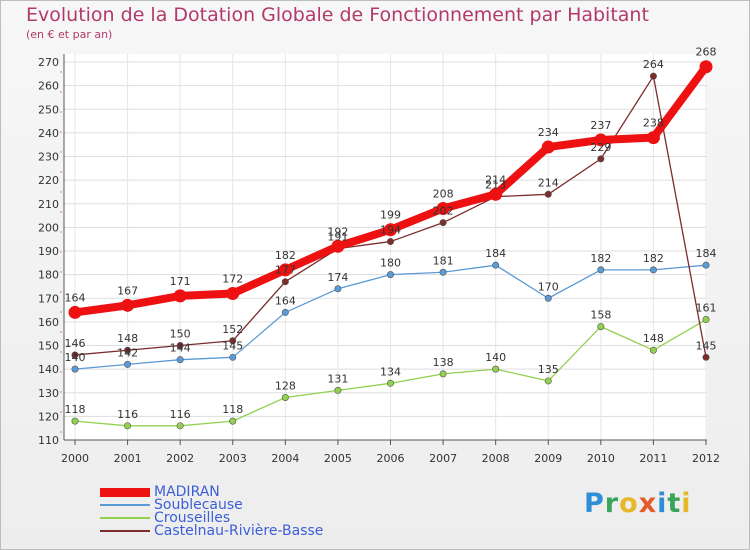  What do you see at coordinates (548, 286) in the screenshot?
I see `data-label: 170` at bounding box center [548, 286].